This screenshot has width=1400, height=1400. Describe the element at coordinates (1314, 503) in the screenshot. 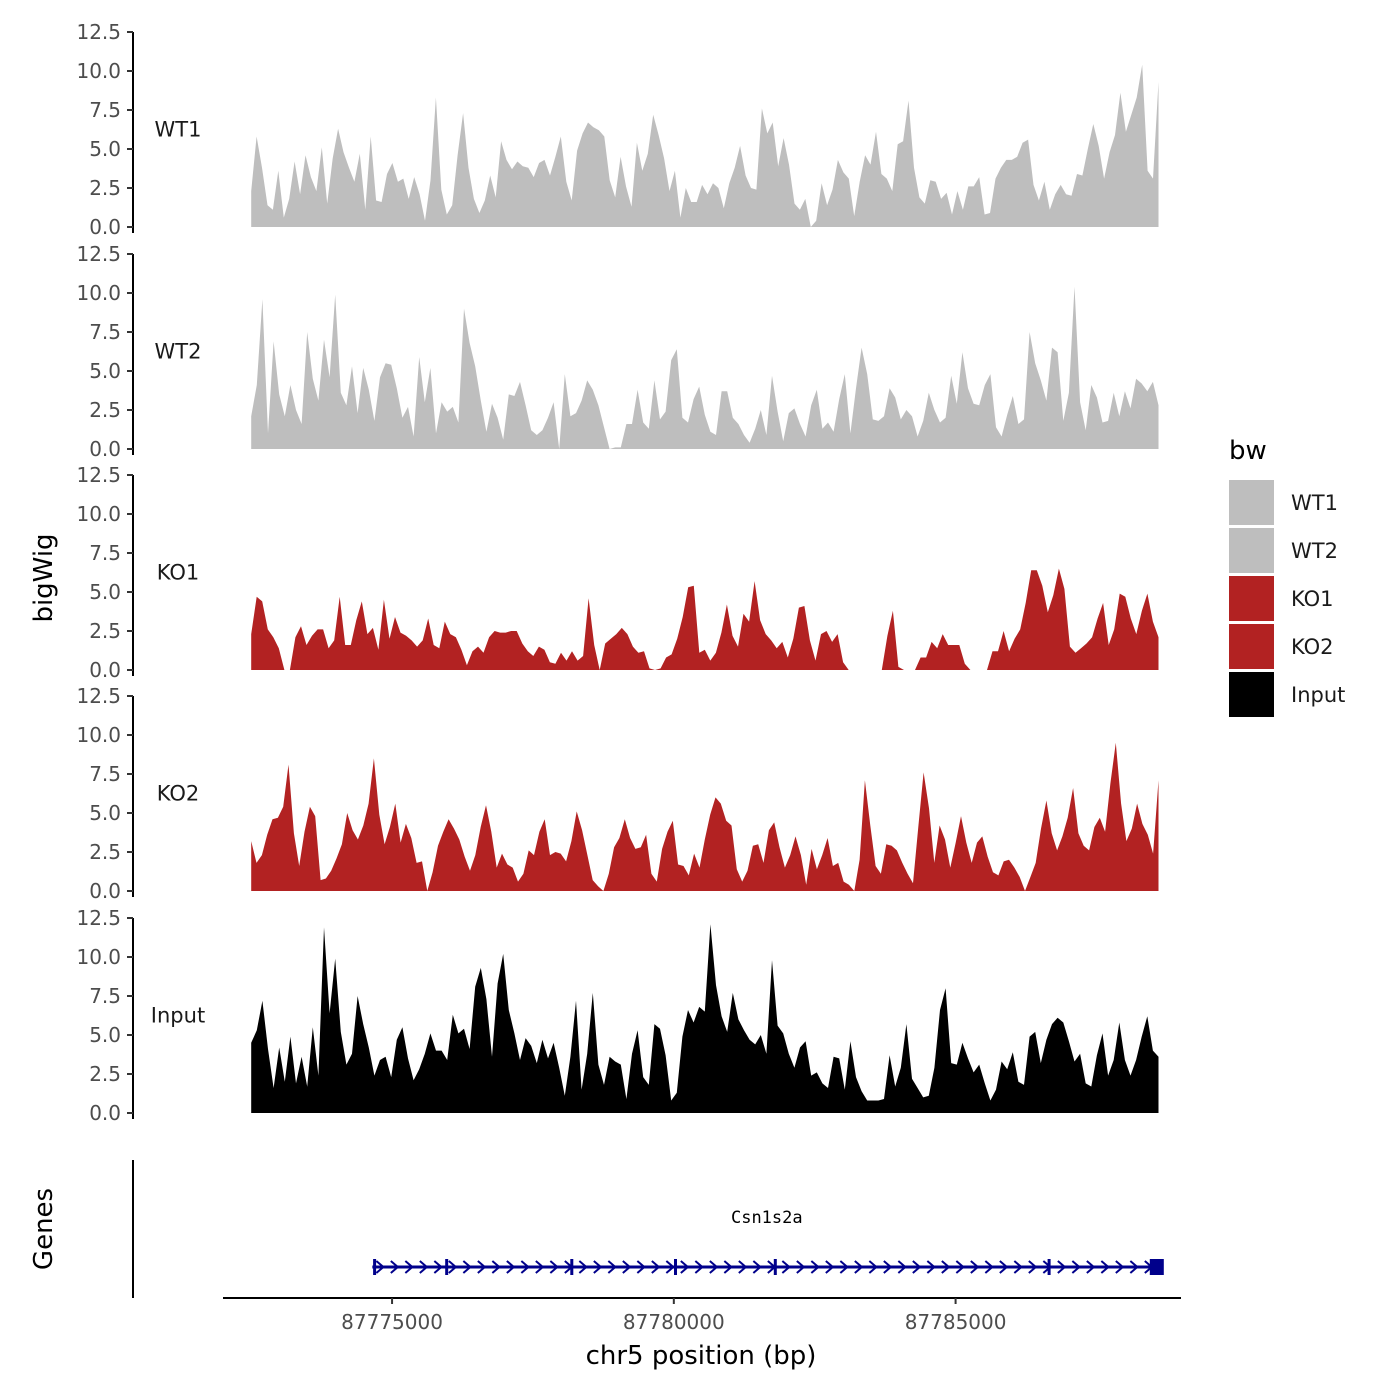

I see `legend-label-wt1: WT1` at that location.